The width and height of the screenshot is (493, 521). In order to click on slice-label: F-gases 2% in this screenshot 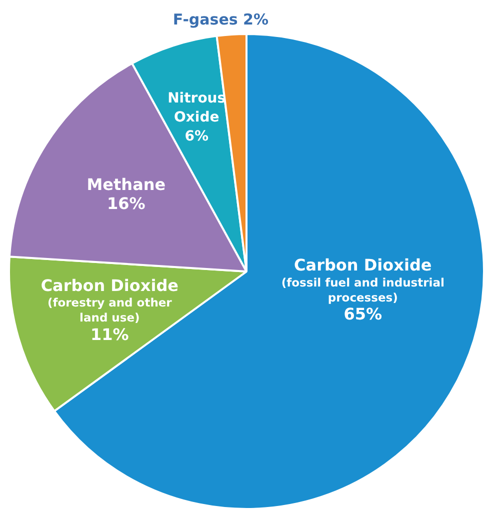, I will do `click(220, 19)`.